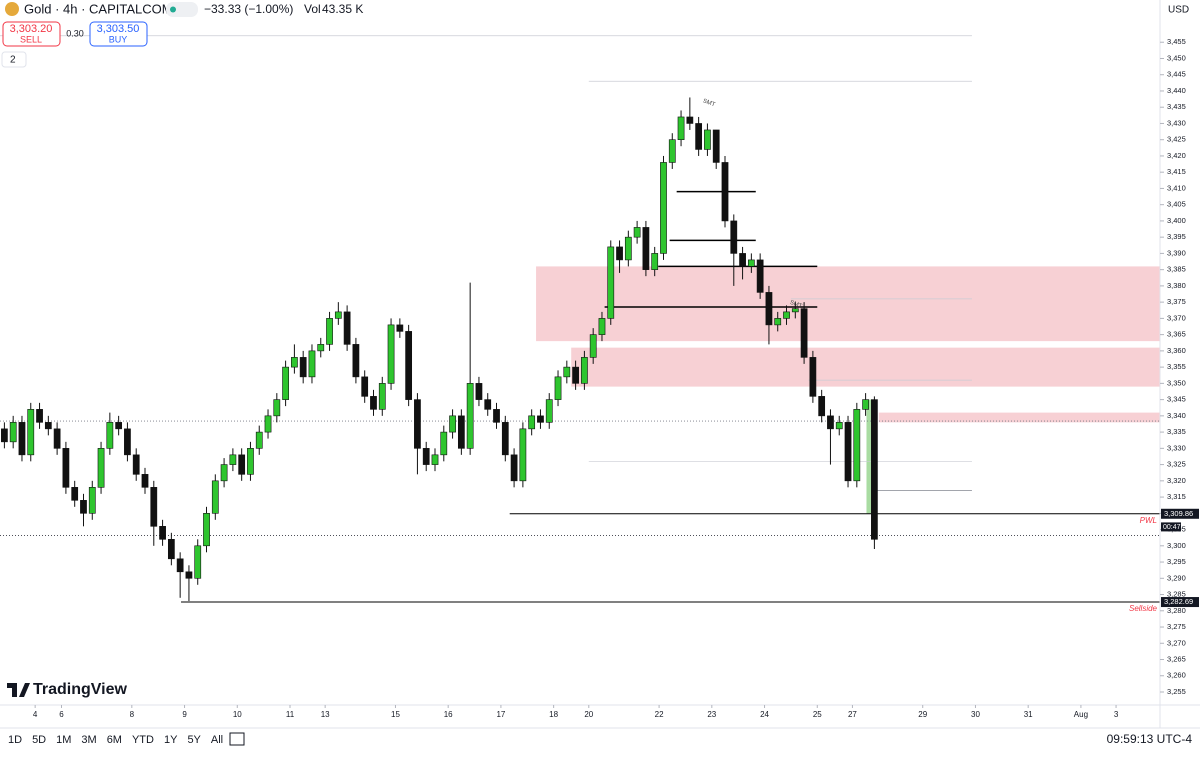  I want to click on y-tick-label: 3,255, so click(1176, 691).